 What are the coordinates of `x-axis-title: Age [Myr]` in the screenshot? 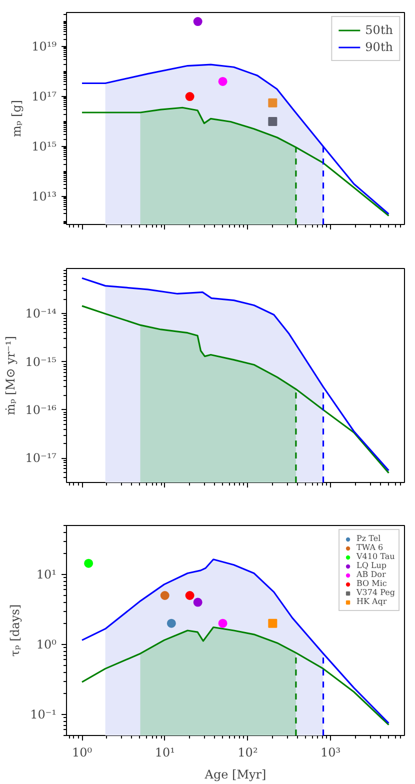 It's located at (235, 775).